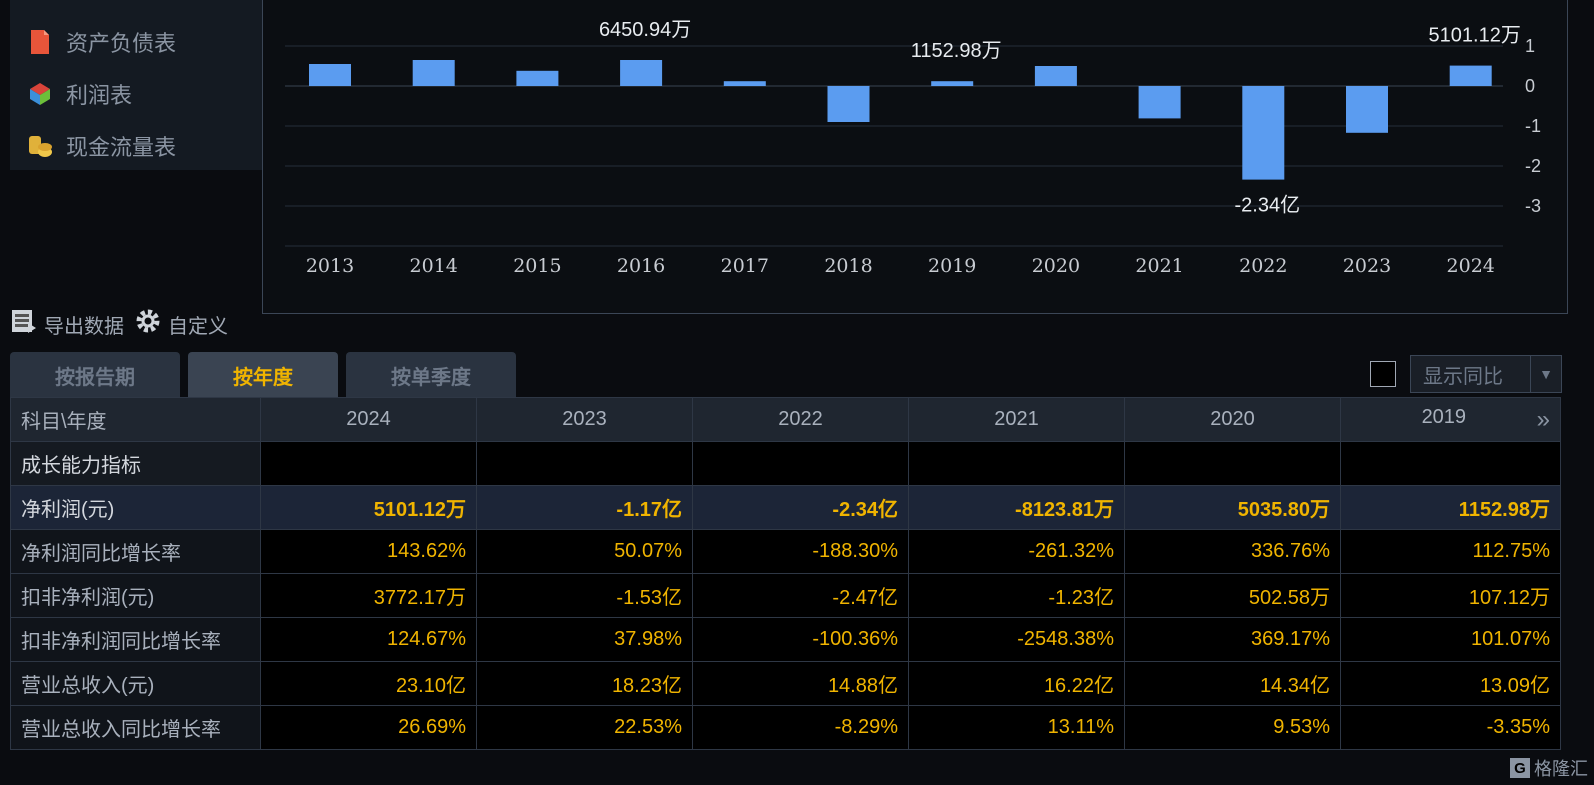  I want to click on table-toolbar: 导出数据 自定义, so click(119, 324).